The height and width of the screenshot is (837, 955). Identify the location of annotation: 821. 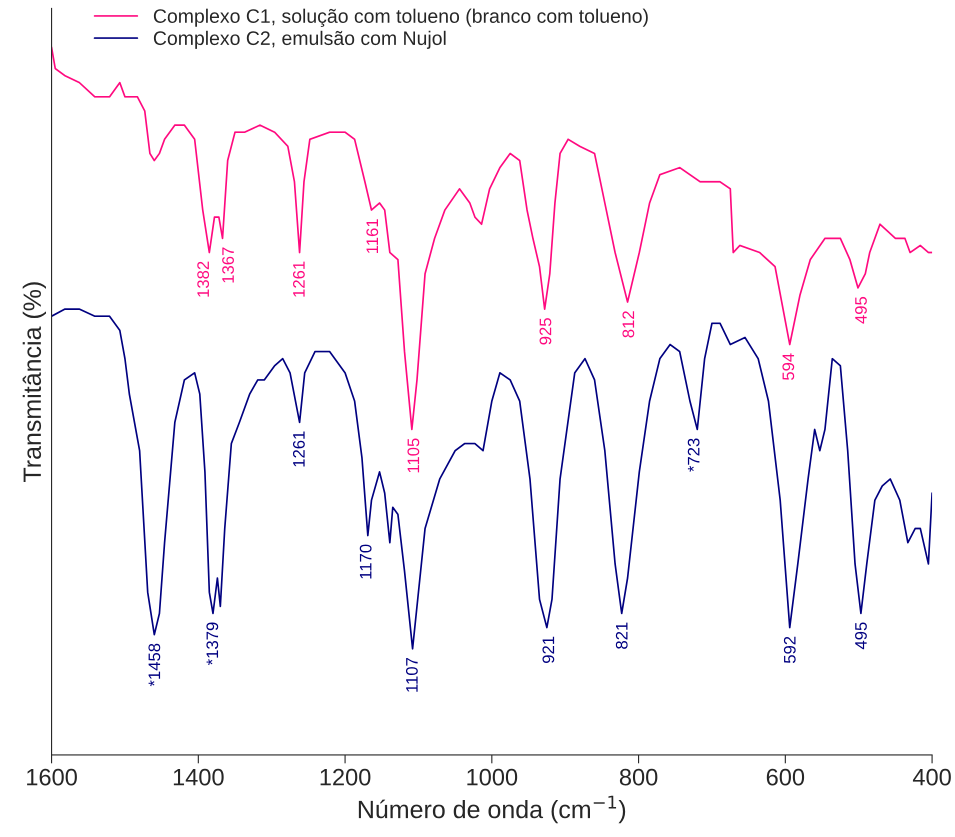
(622, 635).